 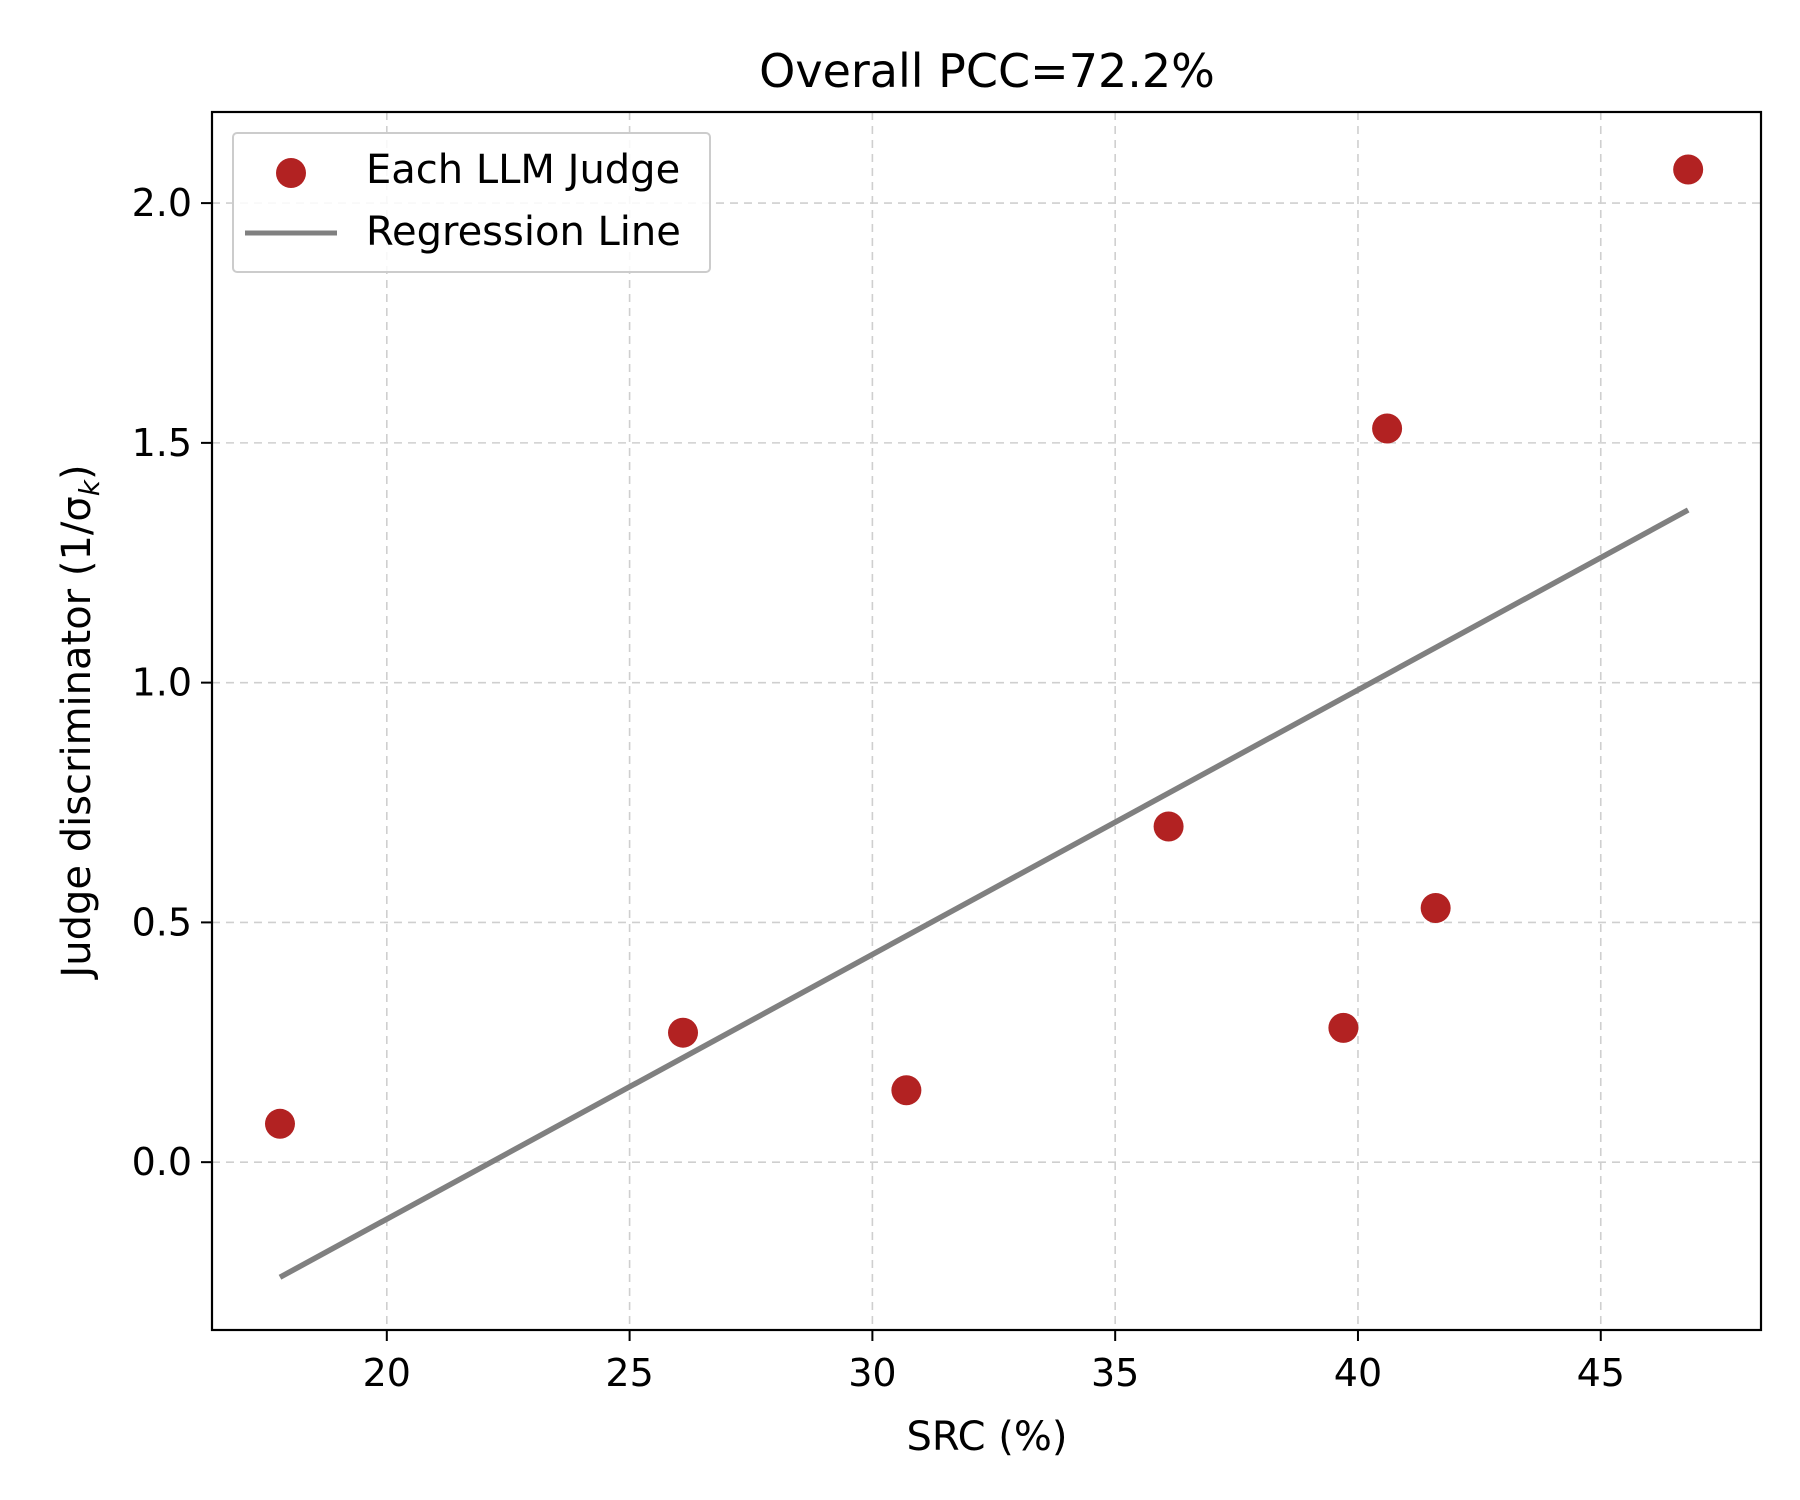 I want to click on y-axis-title: Judge discriminator (1/σk), so click(x=80, y=722).